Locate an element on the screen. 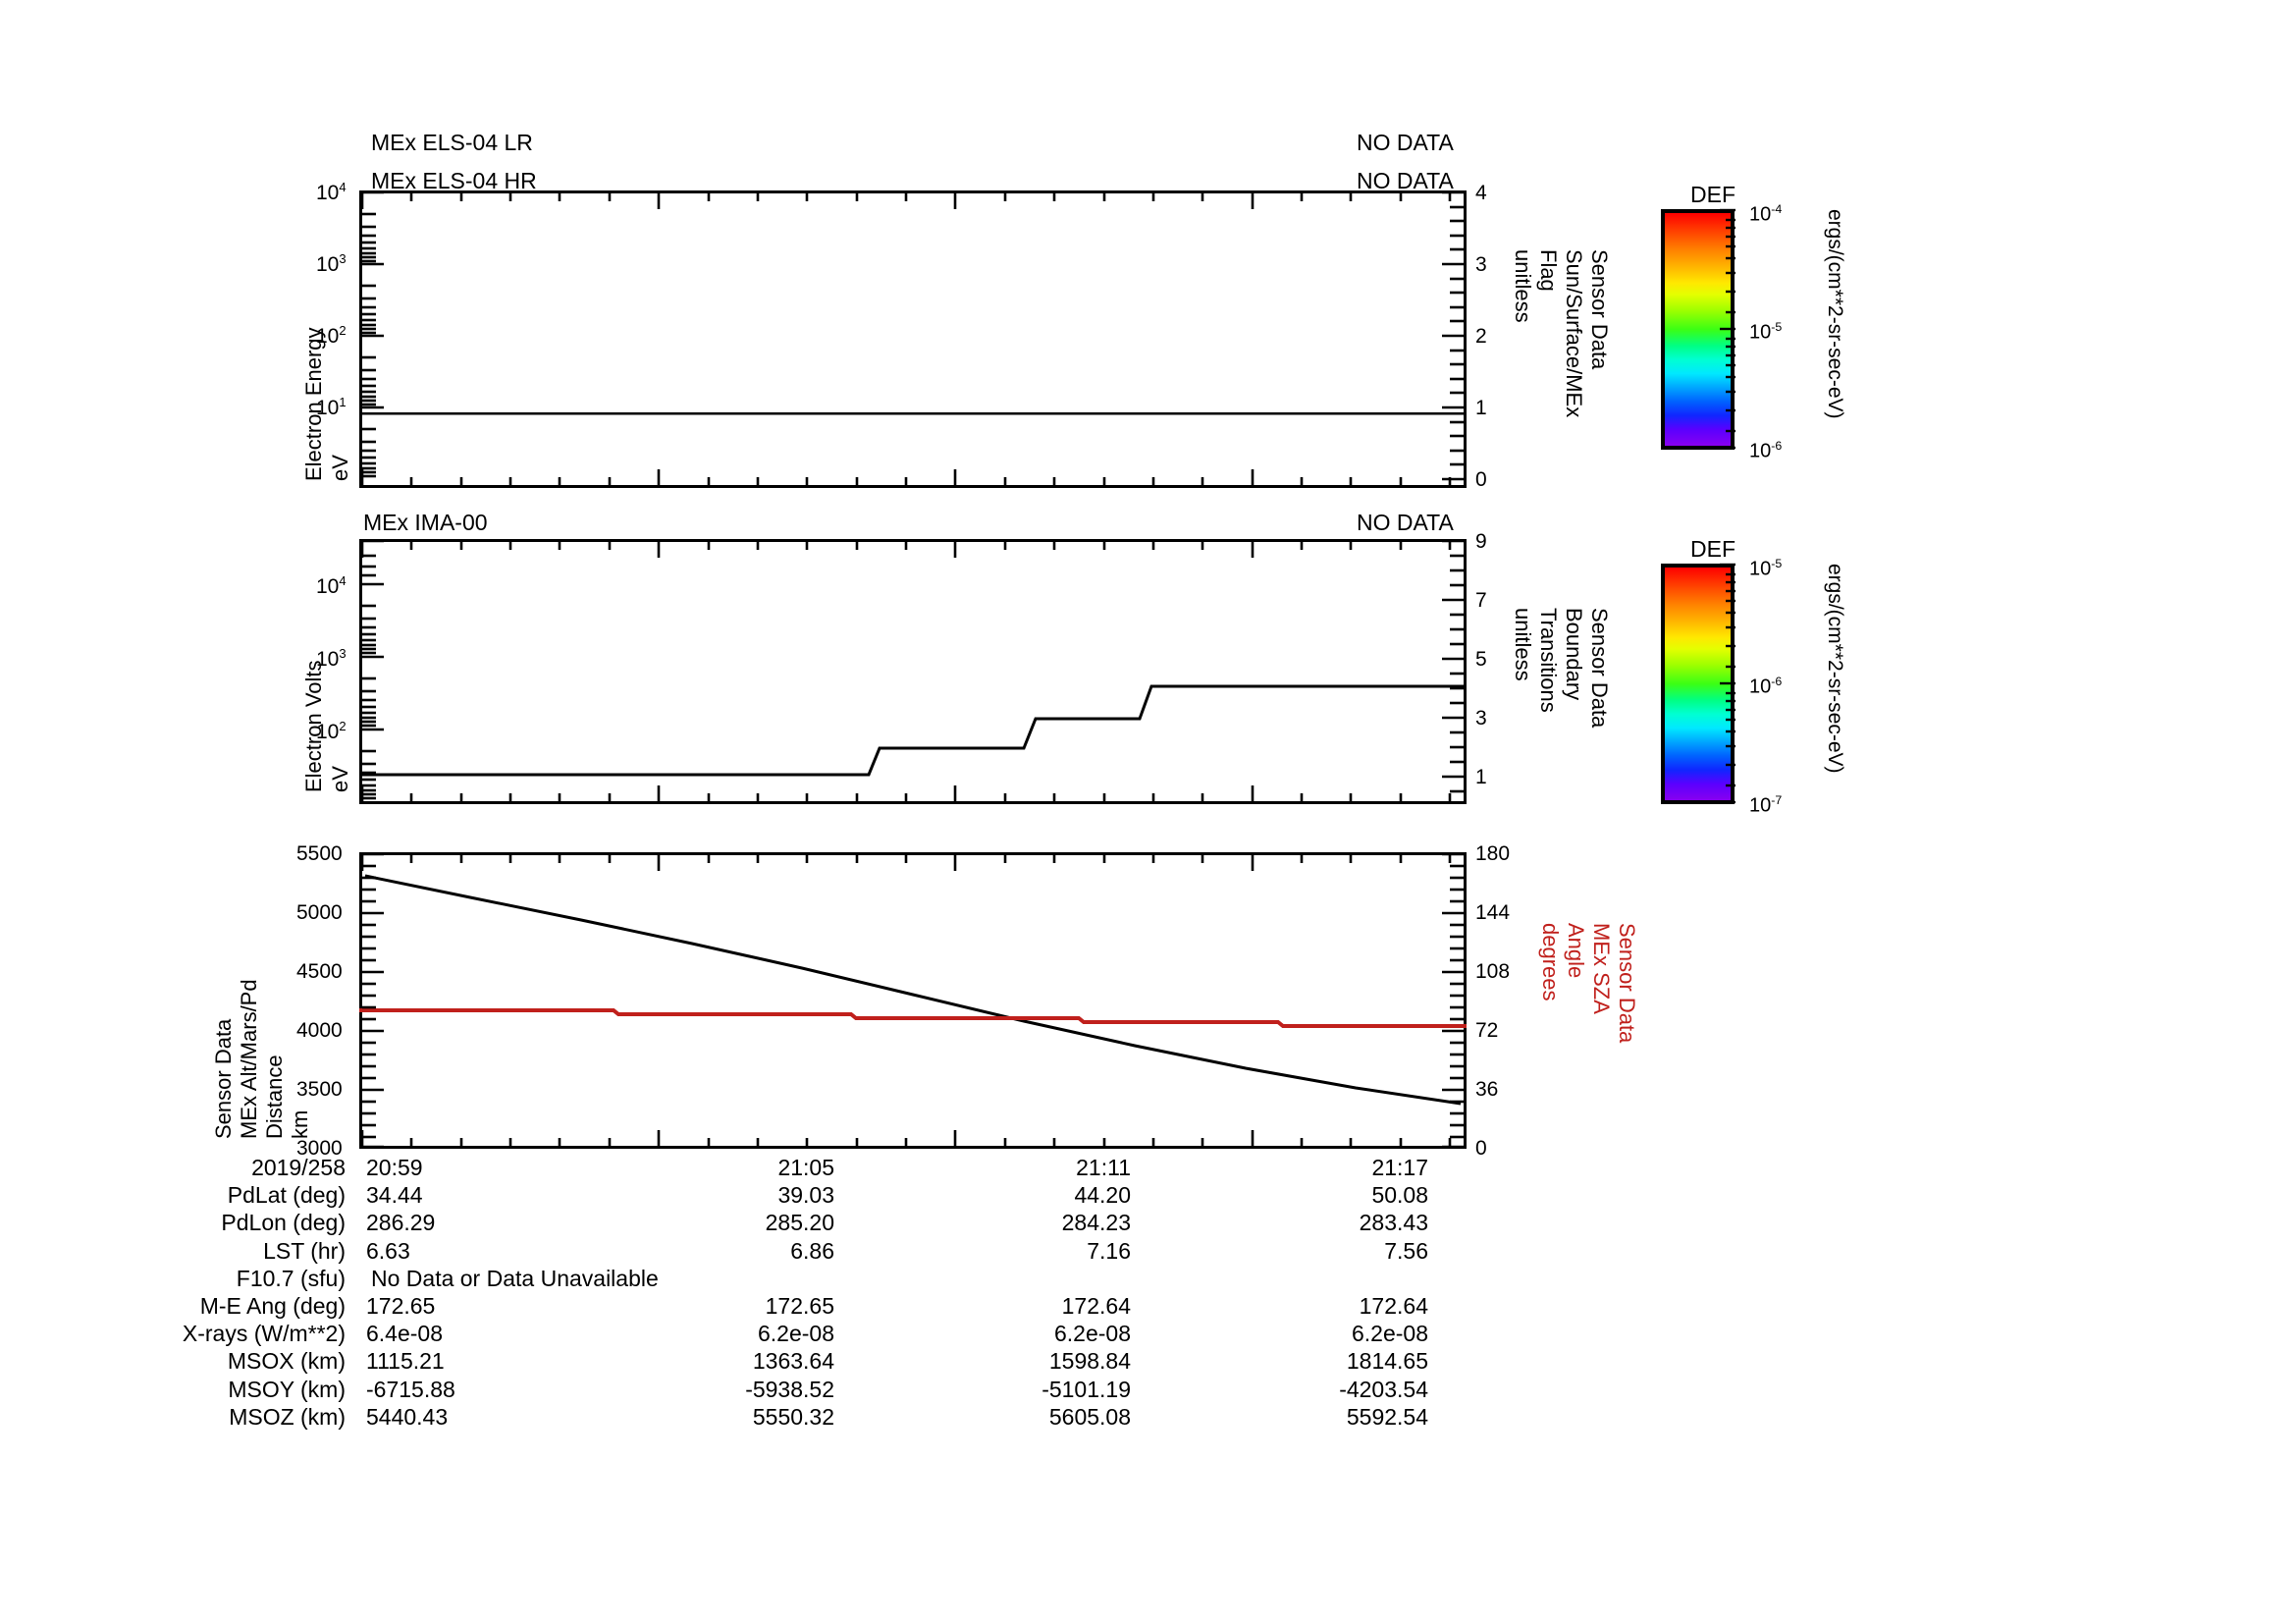  footer-row-label: X-rays (W/m**2) is located at coordinates (264, 1334).